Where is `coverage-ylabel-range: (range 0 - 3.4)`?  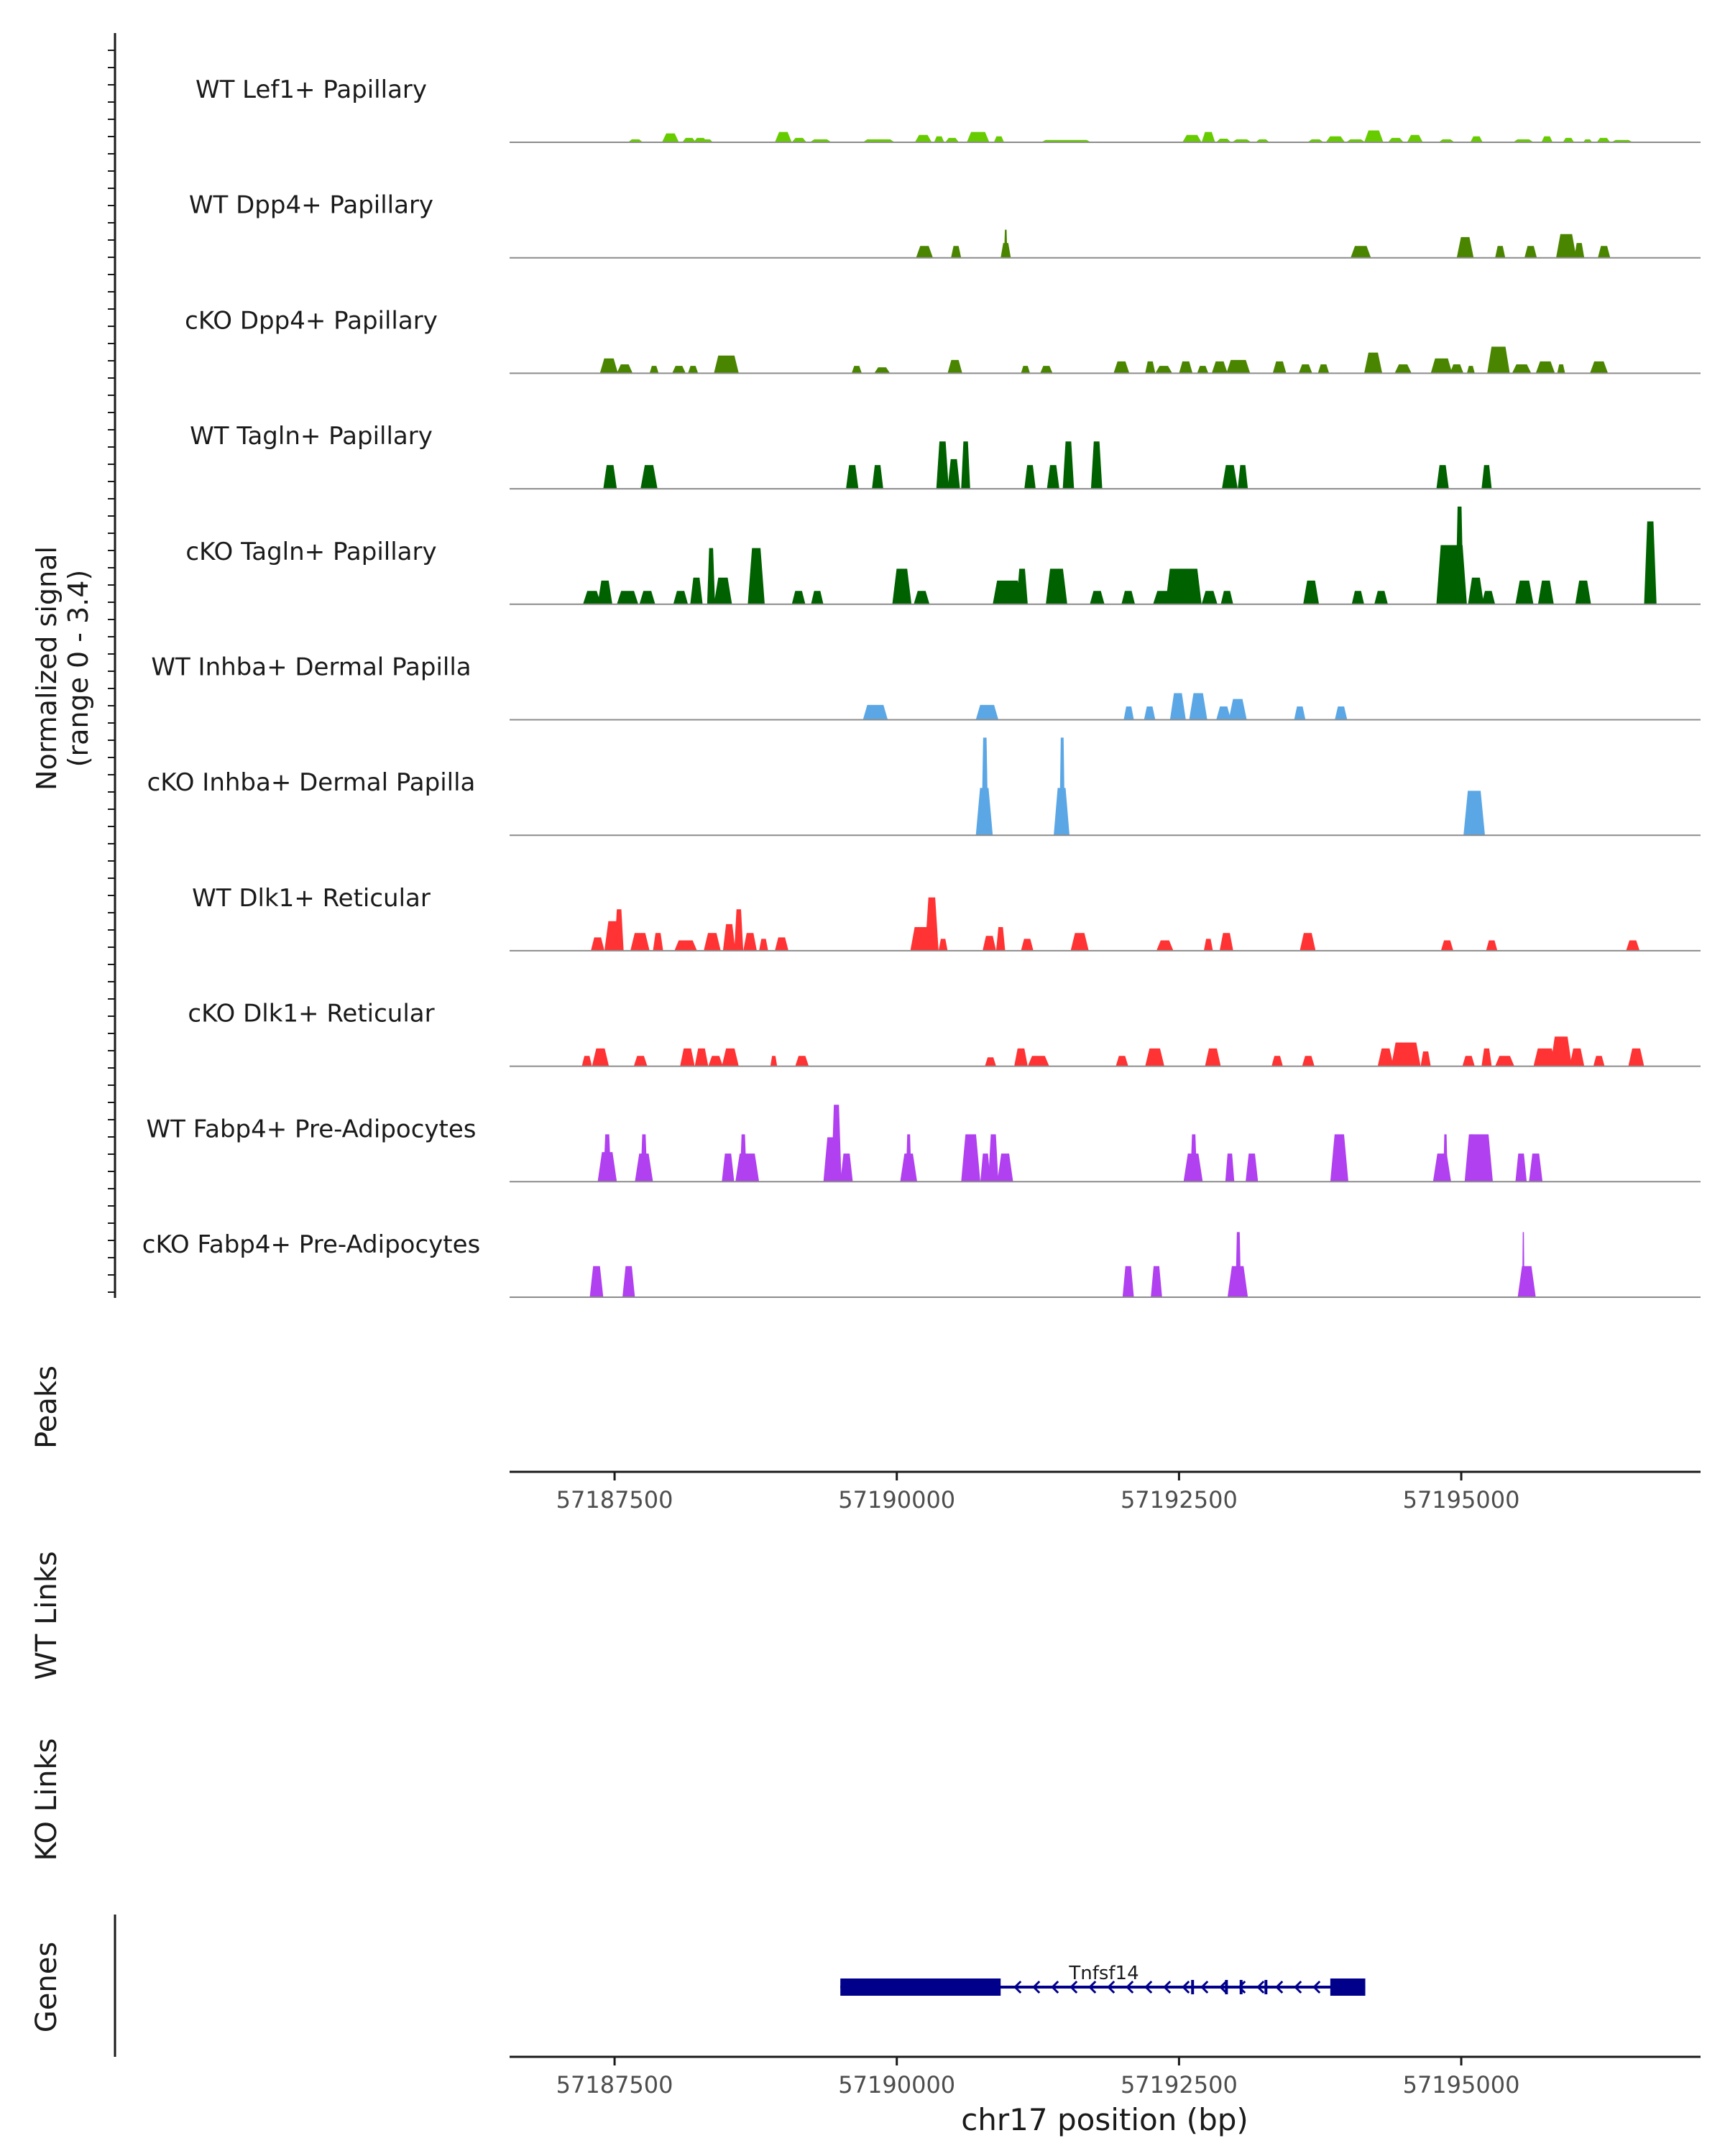
coverage-ylabel-range: (range 0 - 3.4) is located at coordinates (78, 669).